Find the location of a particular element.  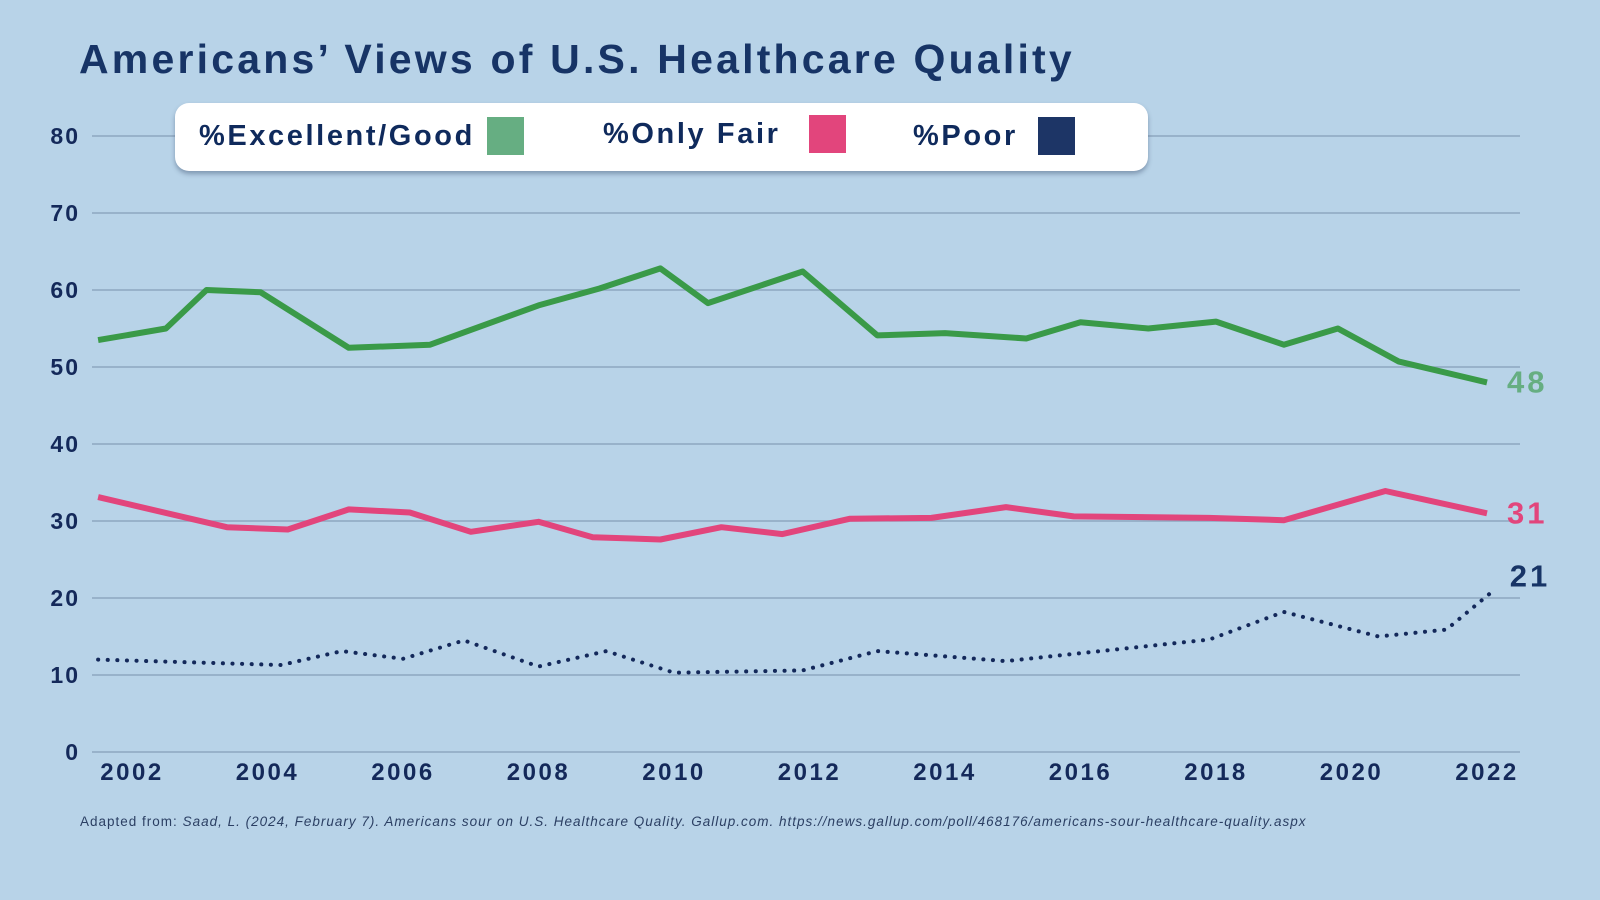

legend-label: %Excellent/Good is located at coordinates (337, 135).